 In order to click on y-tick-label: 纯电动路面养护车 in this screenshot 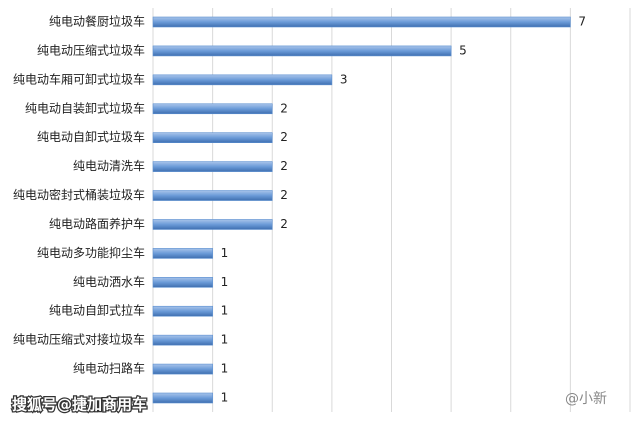, I will do `click(97, 223)`.